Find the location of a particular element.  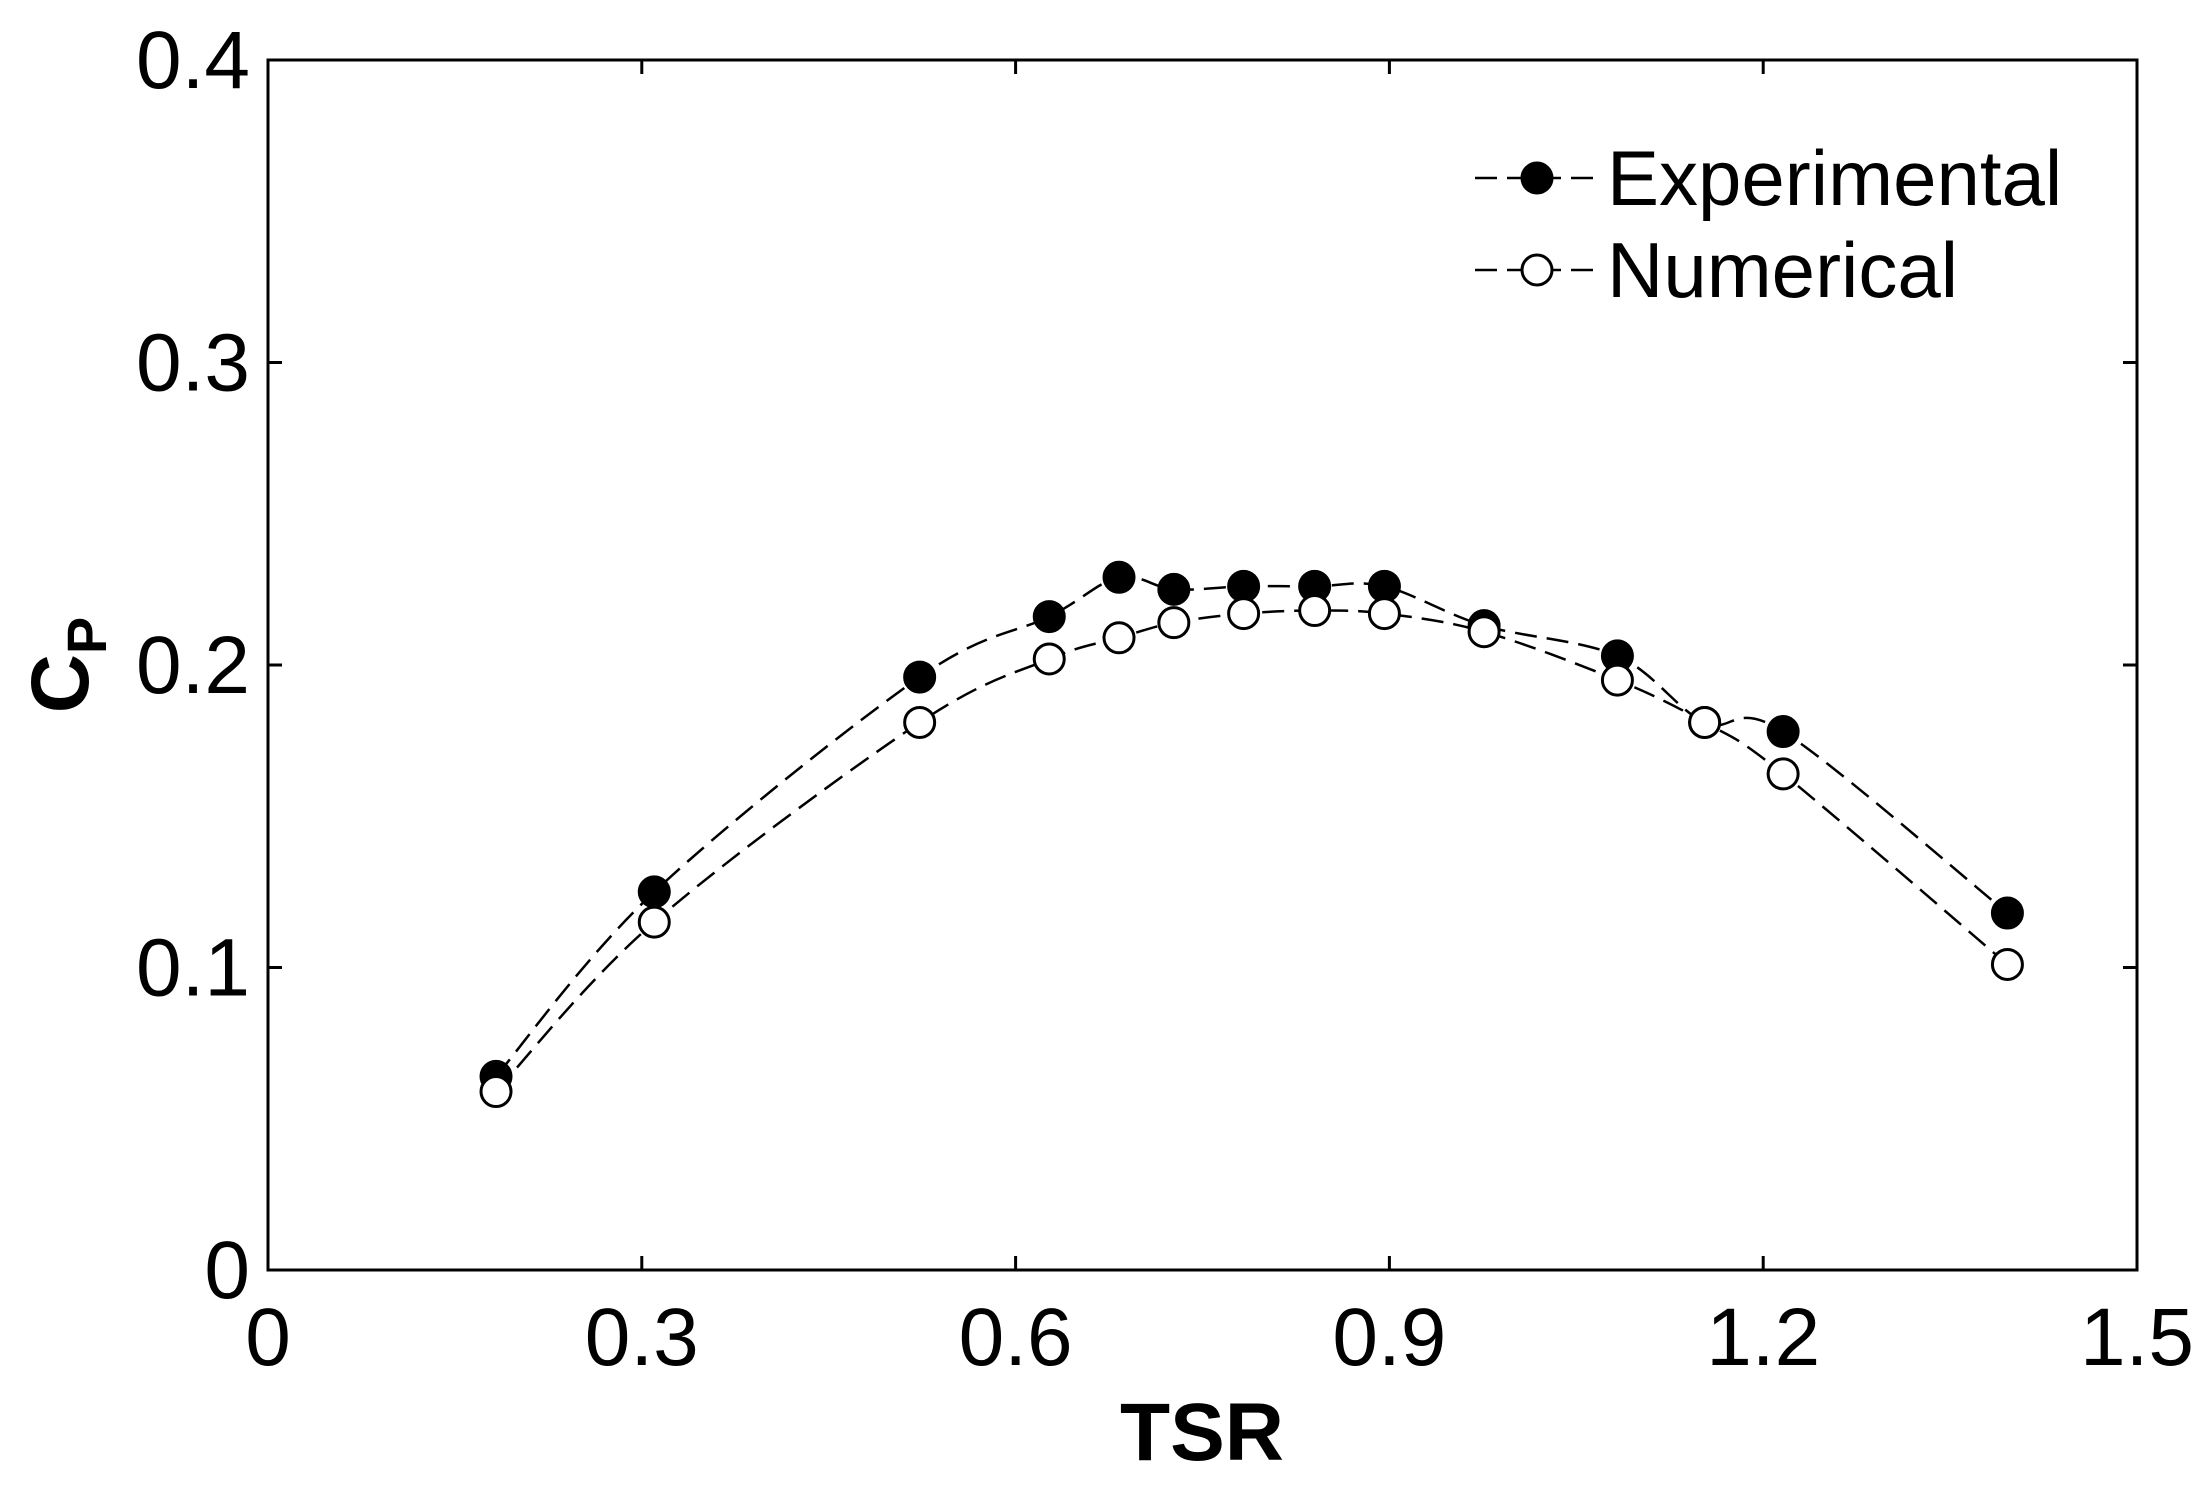

legend-marker-experimental is located at coordinates (1537, 178).